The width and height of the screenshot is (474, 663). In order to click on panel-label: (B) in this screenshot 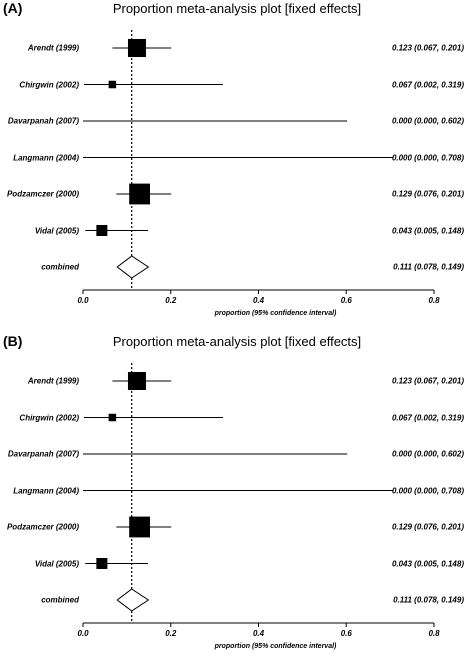, I will do `click(13, 341)`.